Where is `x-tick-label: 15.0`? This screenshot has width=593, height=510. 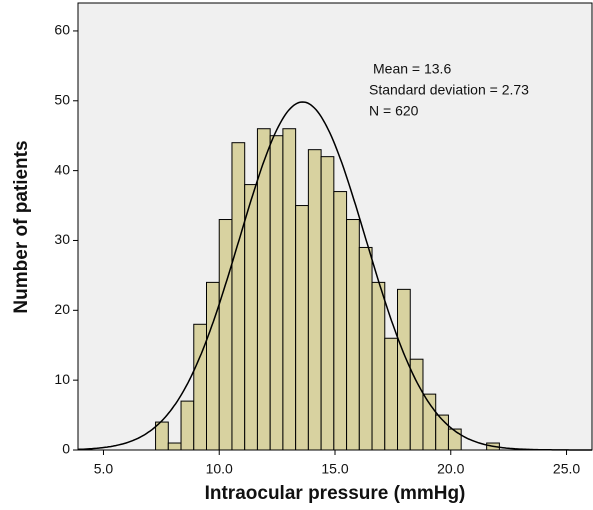
x-tick-label: 15.0 is located at coordinates (334, 469).